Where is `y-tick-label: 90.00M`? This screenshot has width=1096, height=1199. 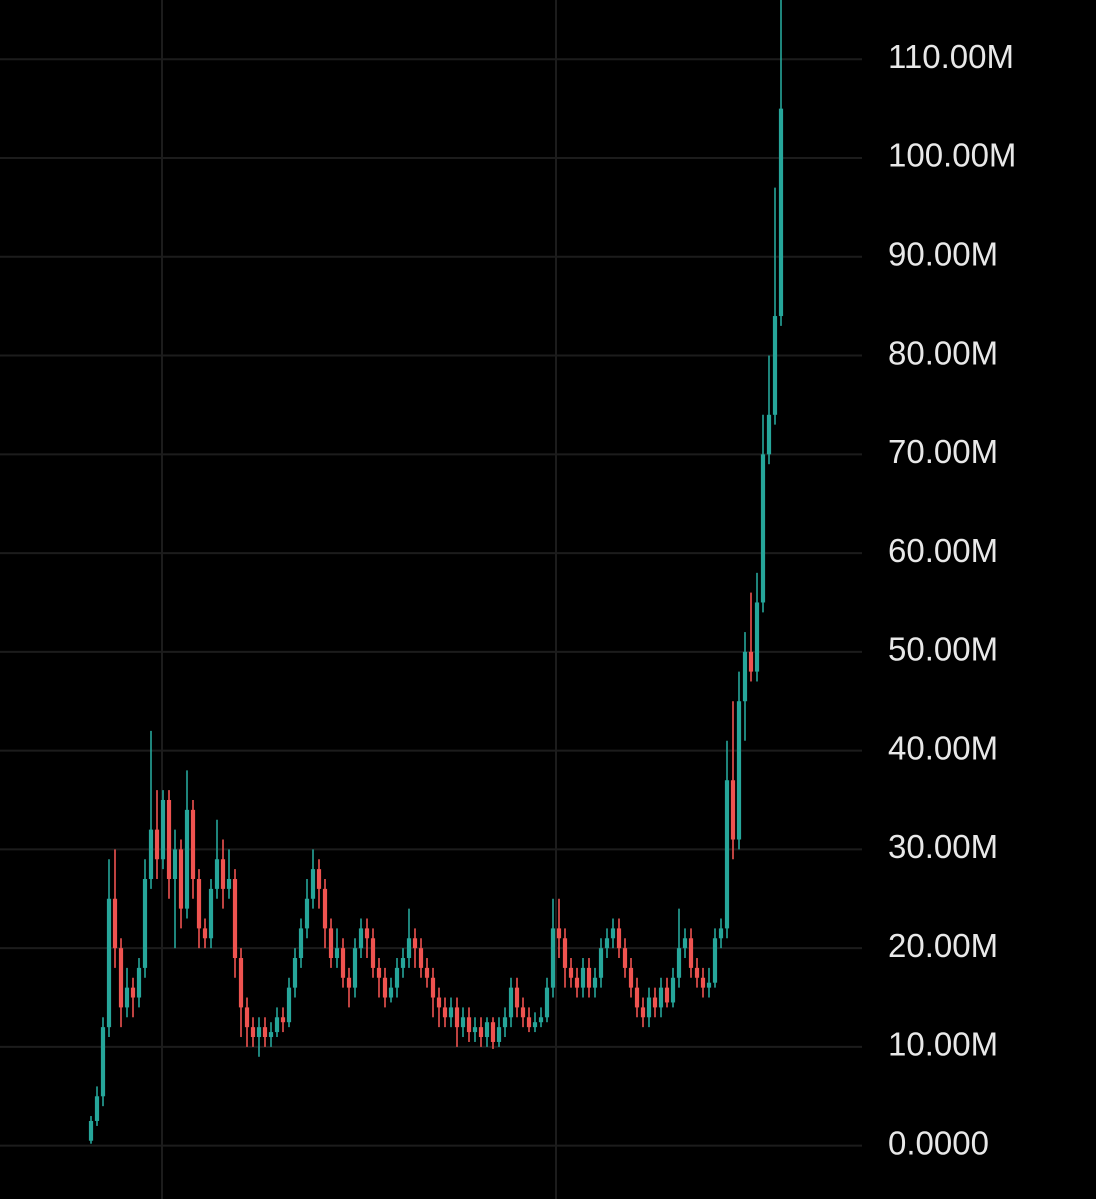 y-tick-label: 90.00M is located at coordinates (943, 254).